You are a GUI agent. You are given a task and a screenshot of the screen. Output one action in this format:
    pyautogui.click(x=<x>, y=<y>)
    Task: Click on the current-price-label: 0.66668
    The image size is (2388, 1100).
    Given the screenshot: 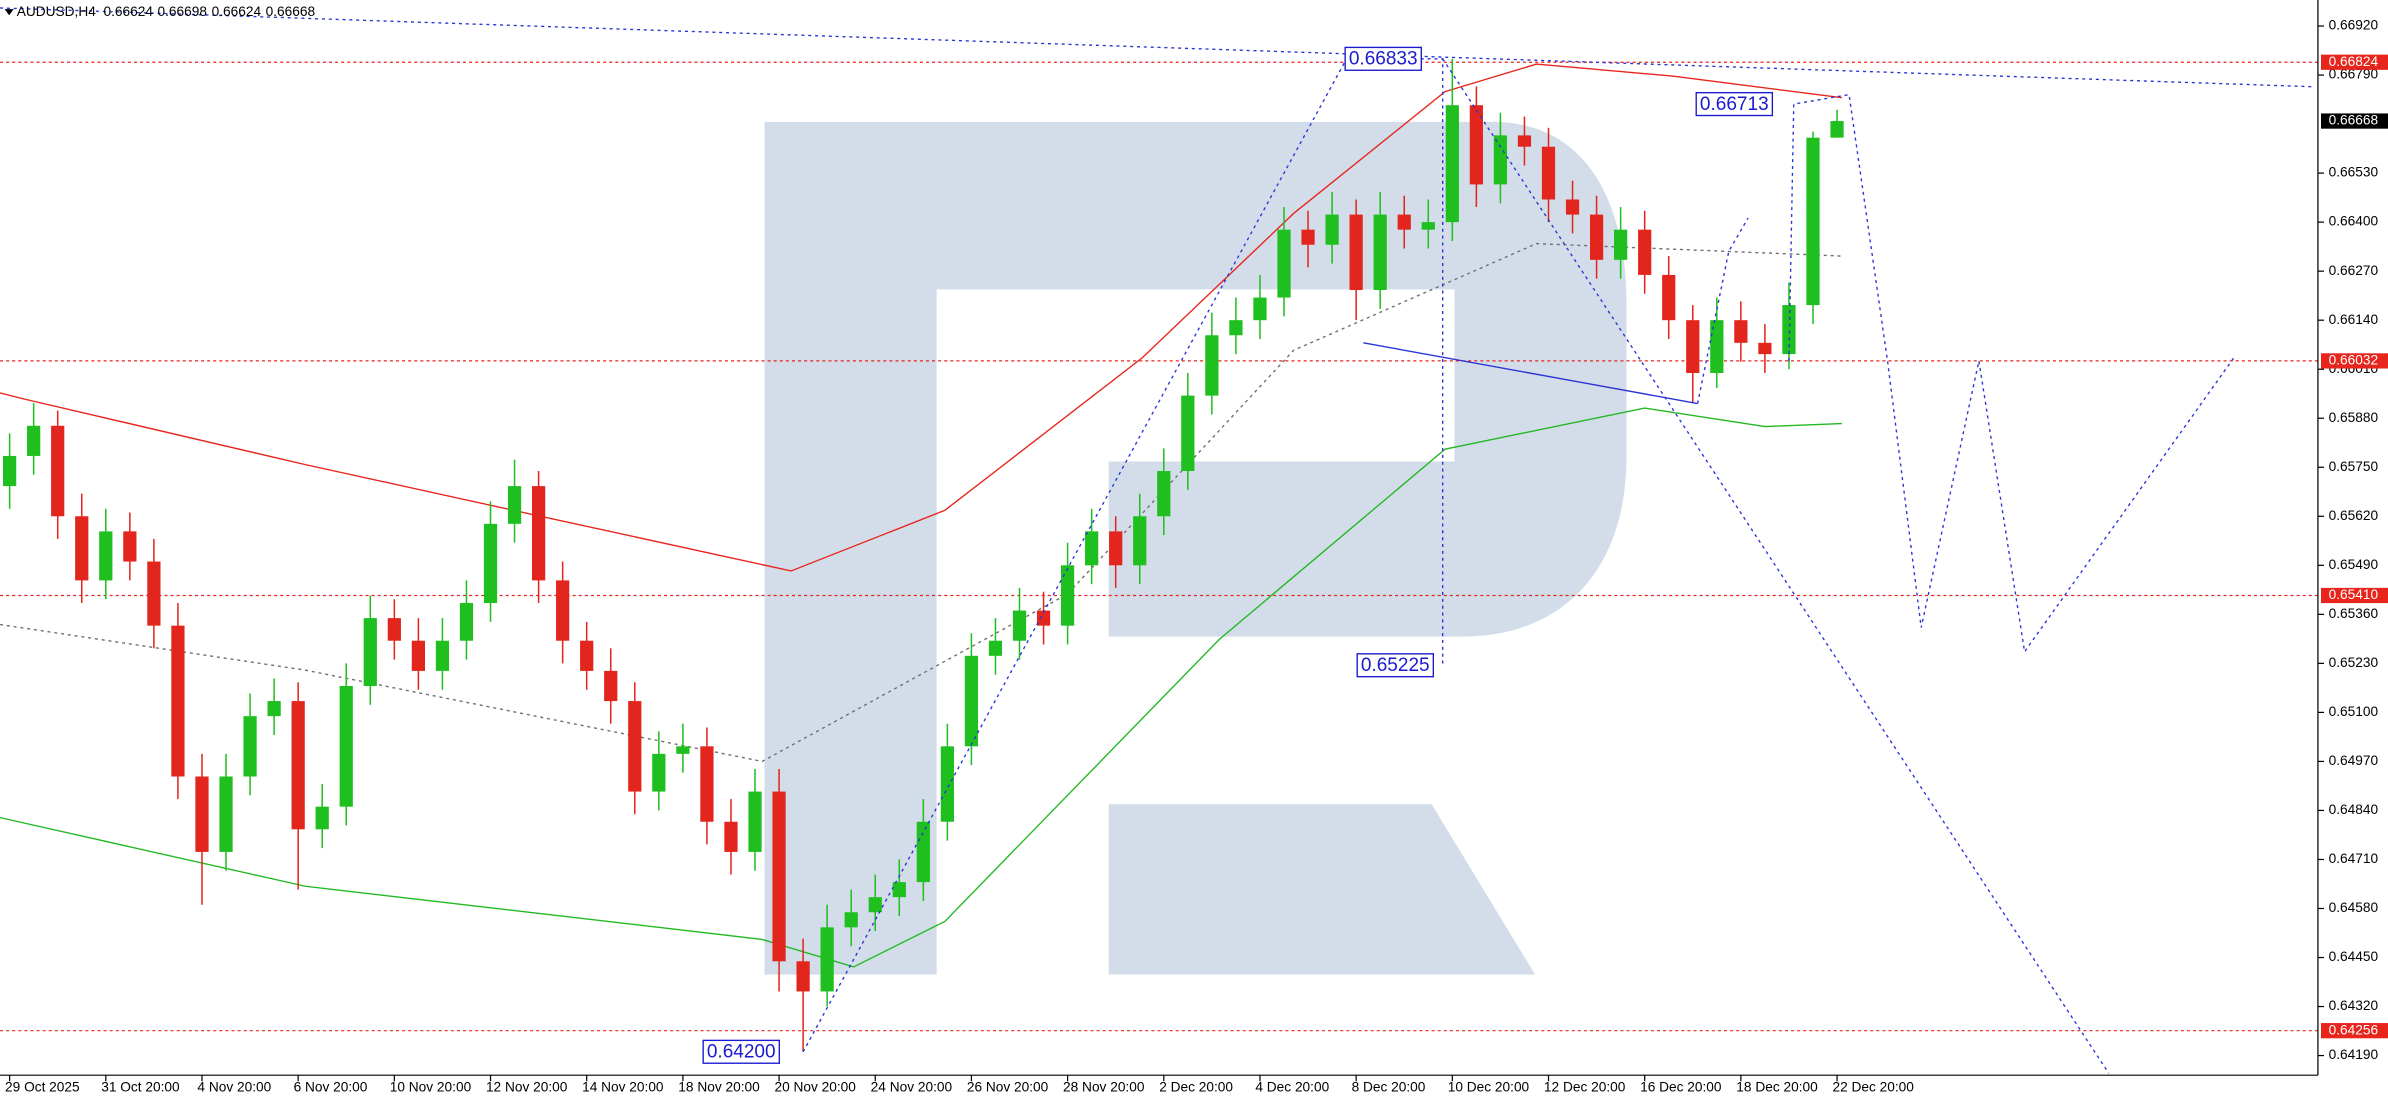 What is the action you would take?
    pyautogui.click(x=2354, y=120)
    